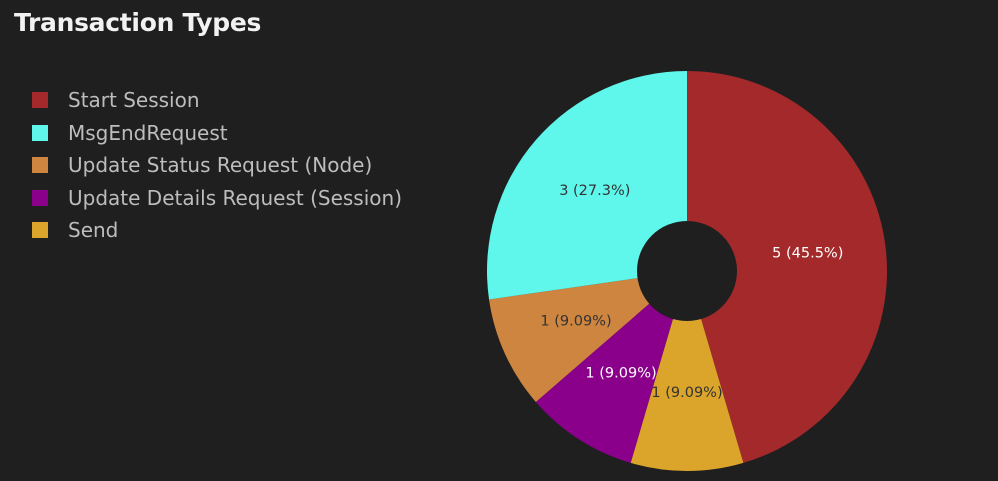 The height and width of the screenshot is (481, 998). Describe the element at coordinates (220, 165) in the screenshot. I see `legend-label: Update Status Request (Node)` at that location.